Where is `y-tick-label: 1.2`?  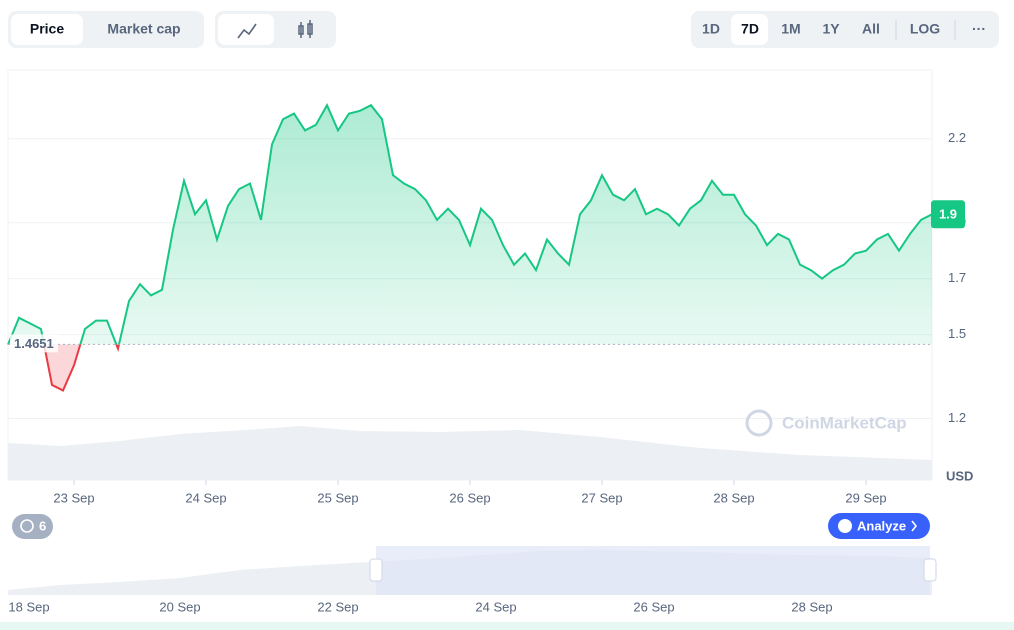
y-tick-label: 1.2 is located at coordinates (957, 417).